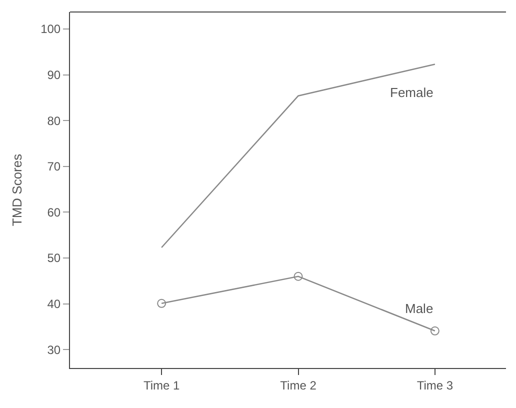 The image size is (516, 408). What do you see at coordinates (435, 385) in the screenshot?
I see `x-tick-label: Time 3` at bounding box center [435, 385].